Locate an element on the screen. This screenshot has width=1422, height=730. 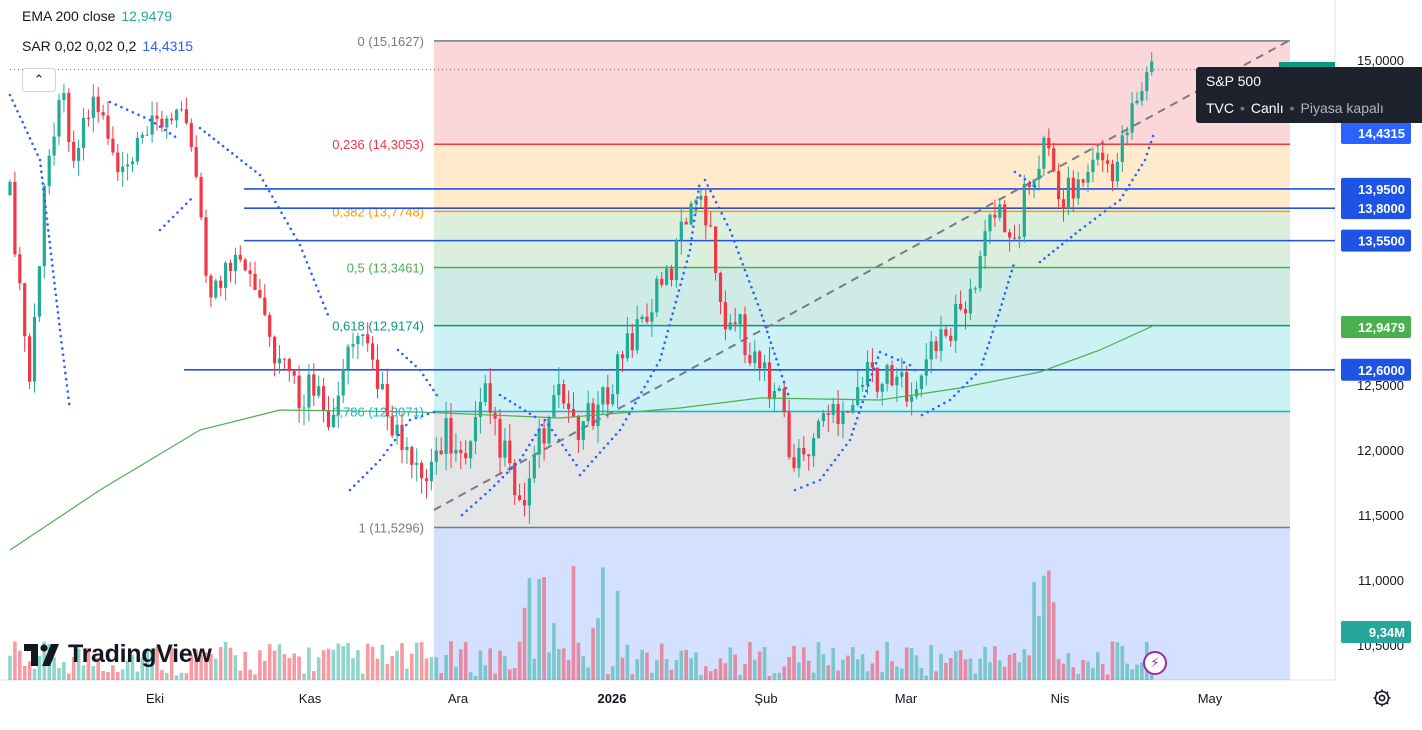
collapse-legend-button: ⌃ is located at coordinates (39, 80).